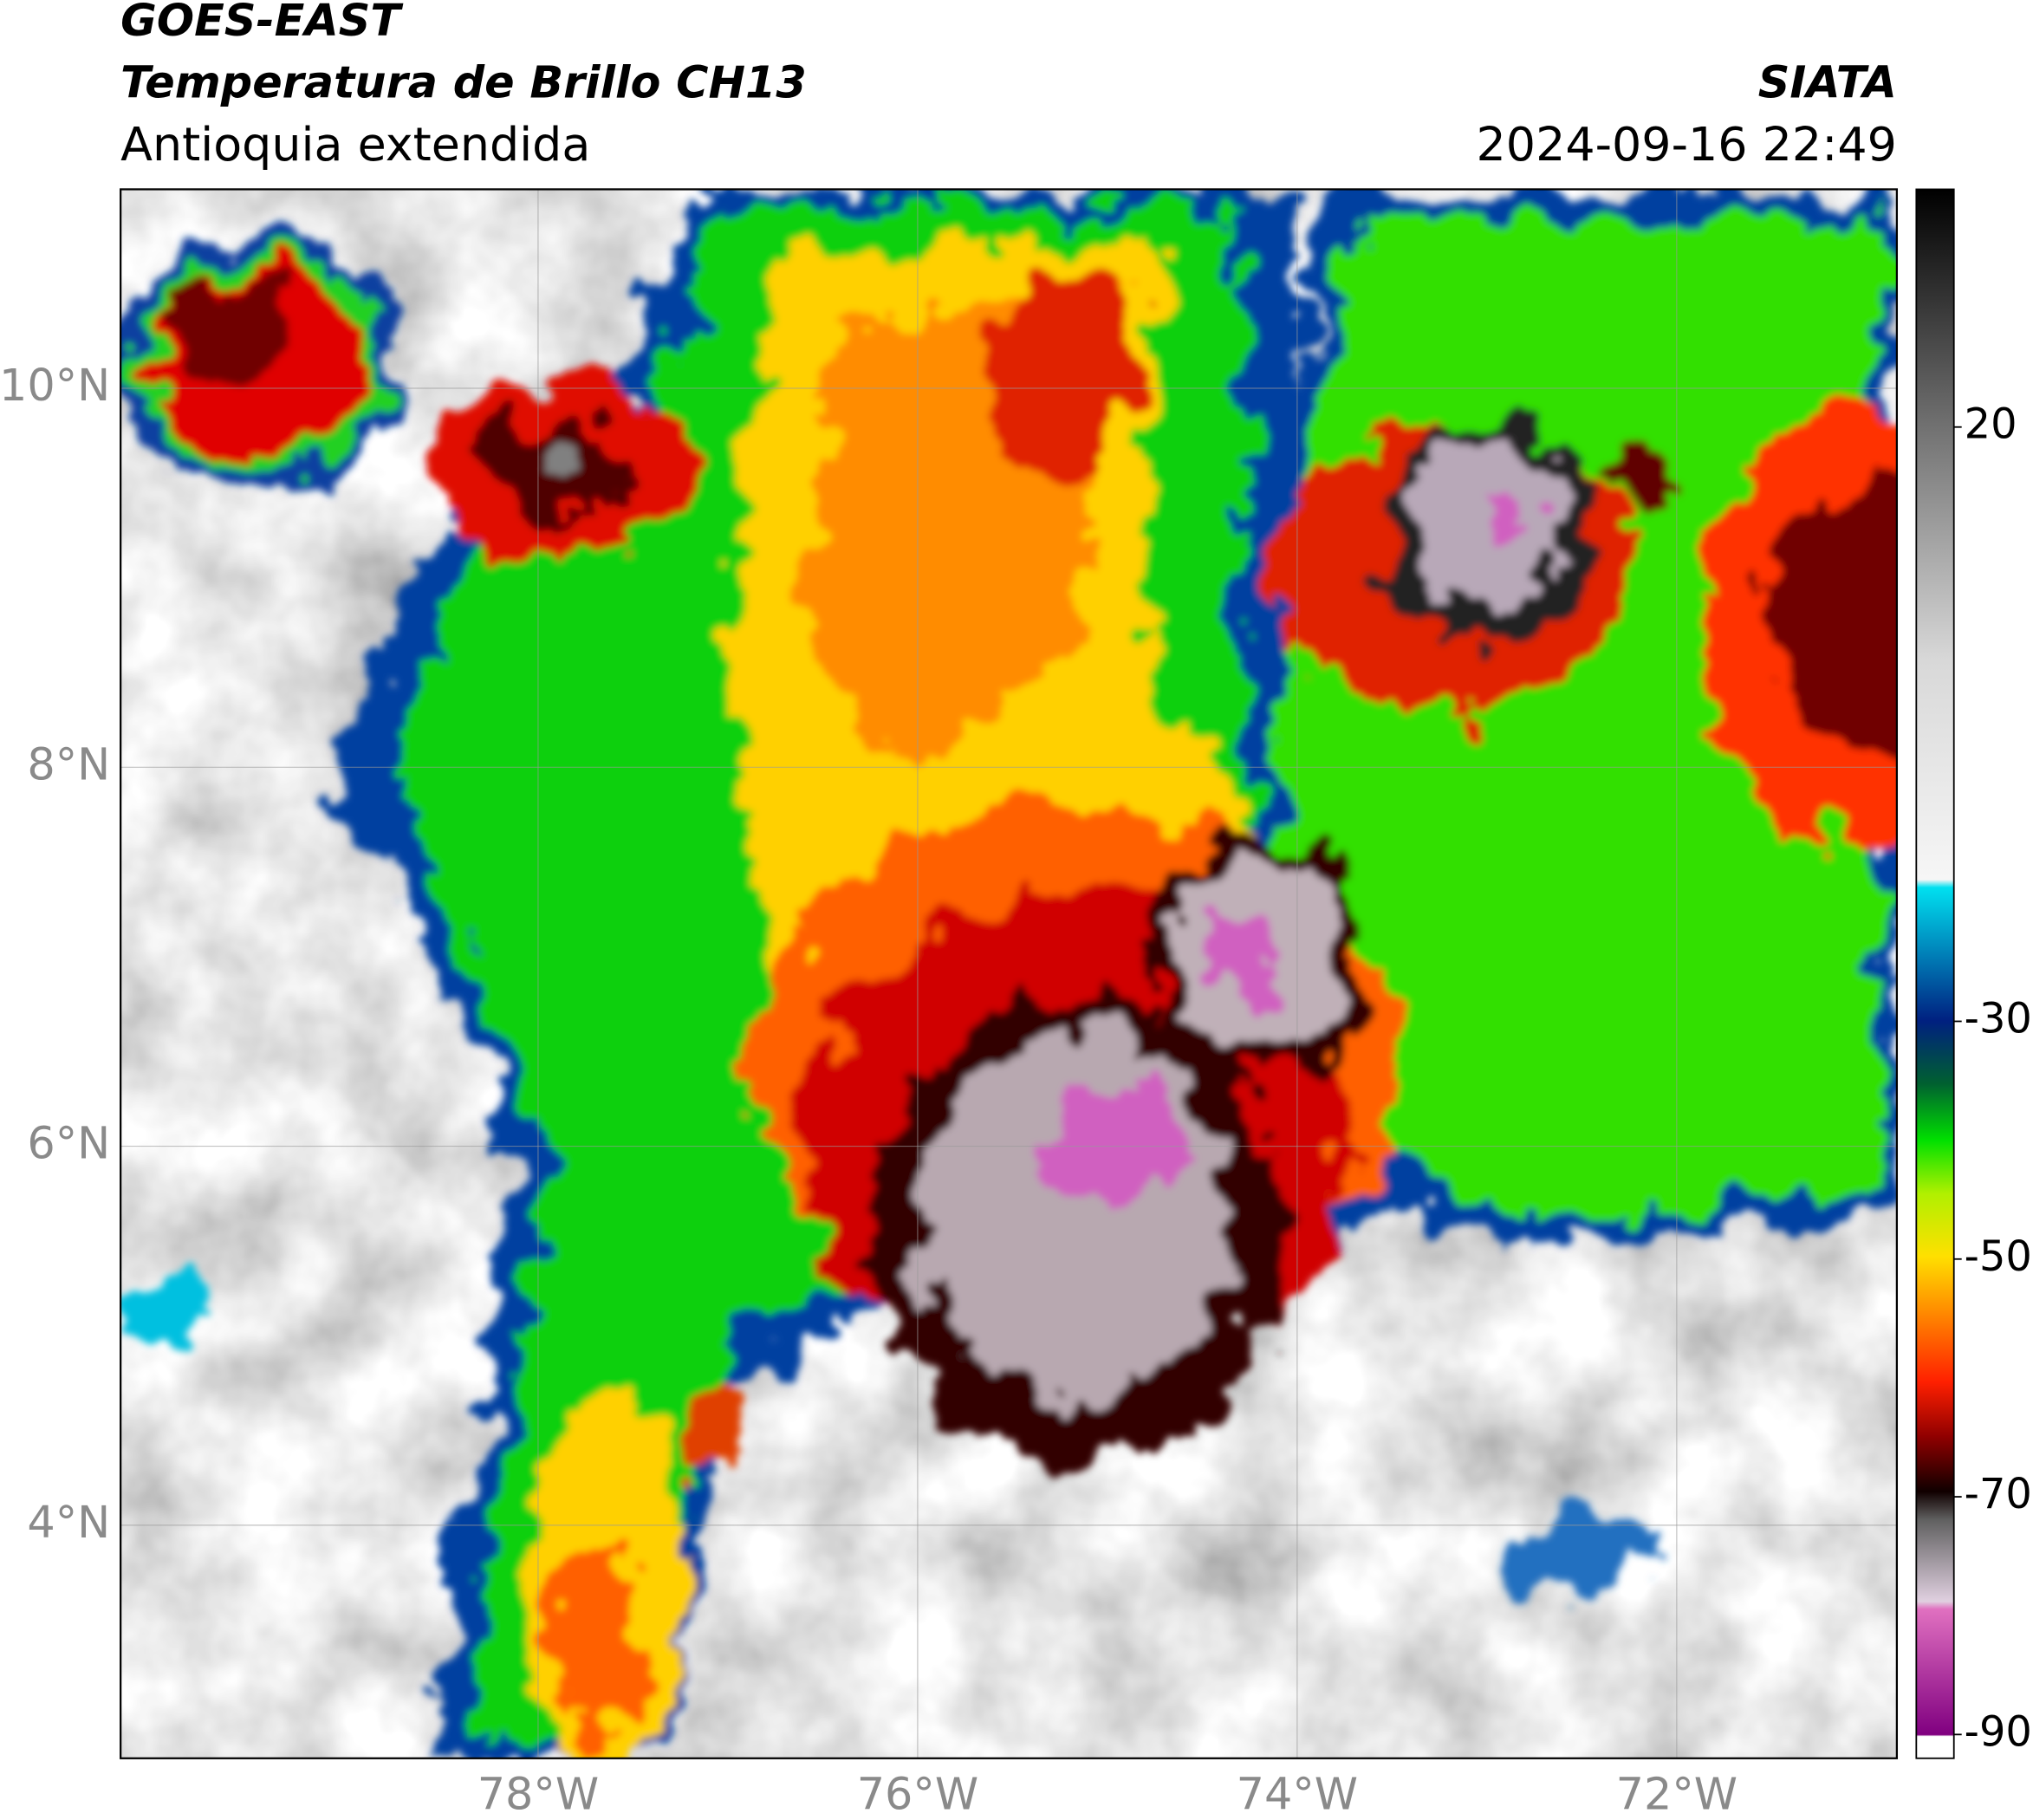  I want to click on colorbar-tick-label: -50, so click(1998, 1257).